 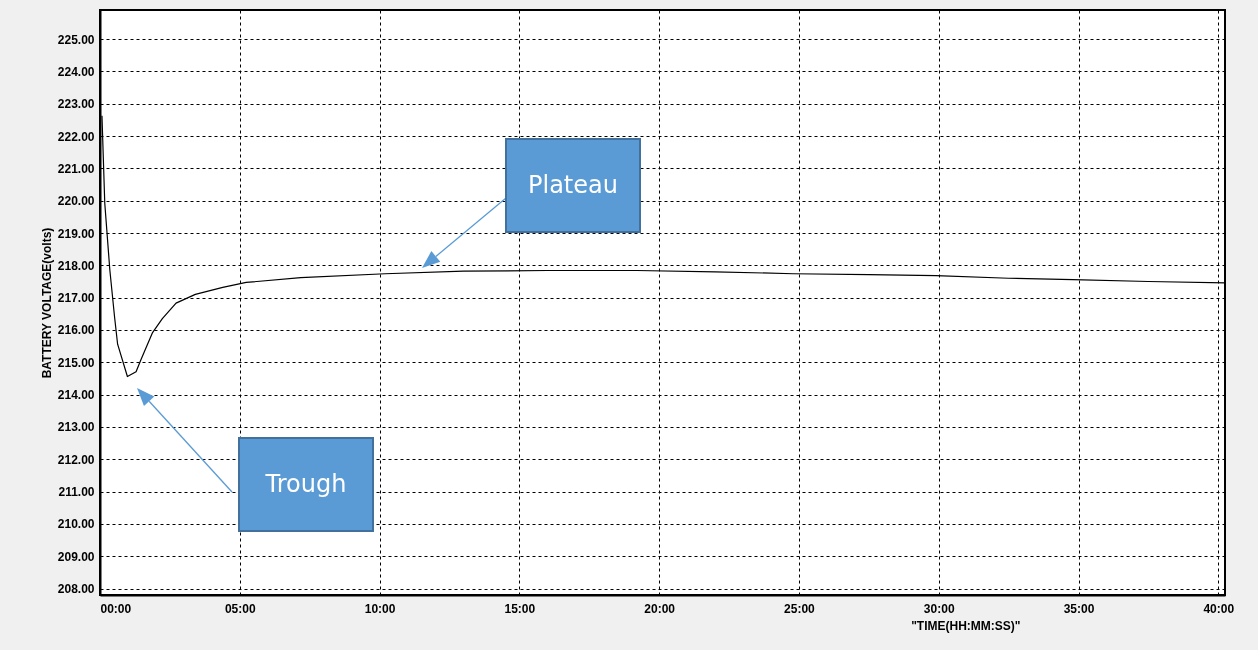 I want to click on y-tick-label: 208.00, so click(x=76, y=589).